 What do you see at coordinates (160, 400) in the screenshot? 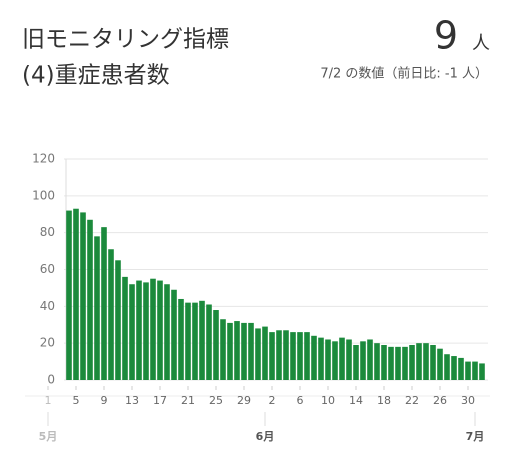
I see `x-tick-label: 17` at bounding box center [160, 400].